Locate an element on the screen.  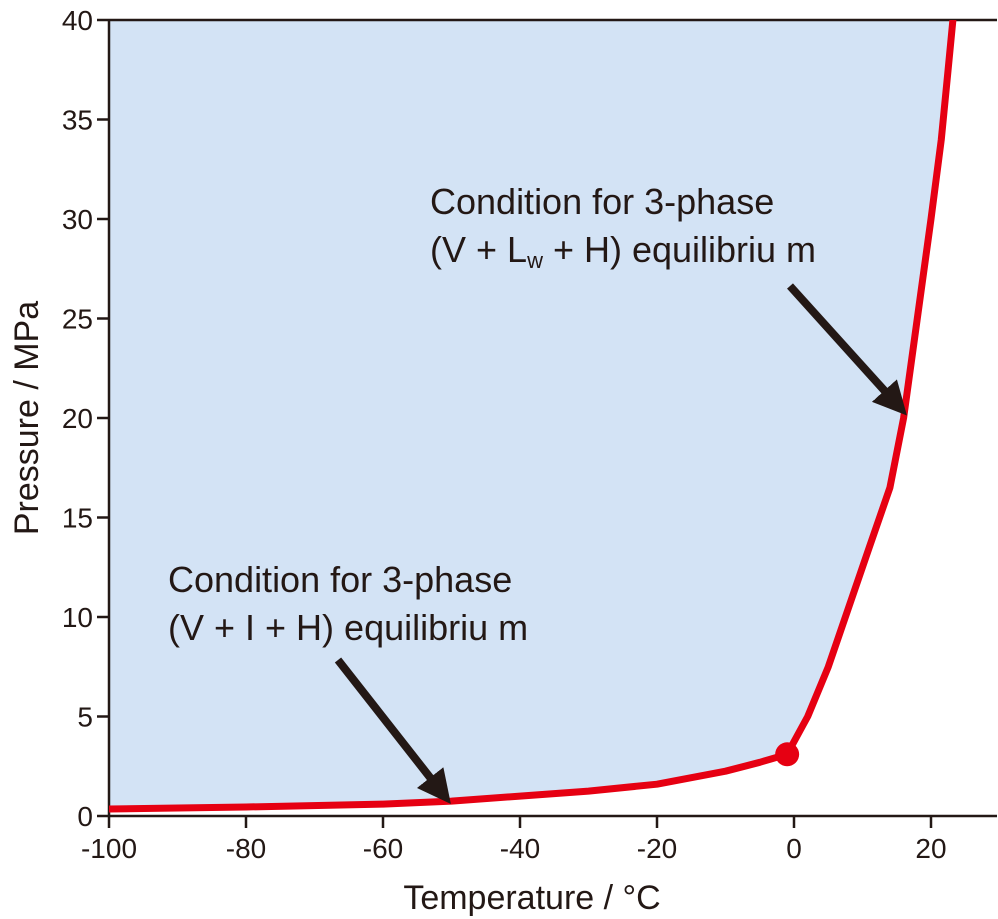
y-tick-label: 35 is located at coordinates (77, 120).